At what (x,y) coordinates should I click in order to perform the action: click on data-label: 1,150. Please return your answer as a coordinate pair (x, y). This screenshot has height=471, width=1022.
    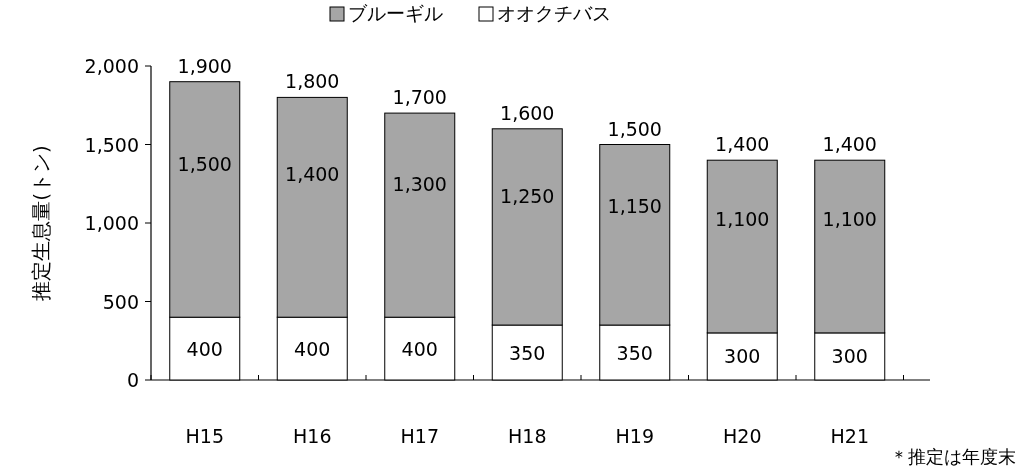
    Looking at the image, I should click on (634, 206).